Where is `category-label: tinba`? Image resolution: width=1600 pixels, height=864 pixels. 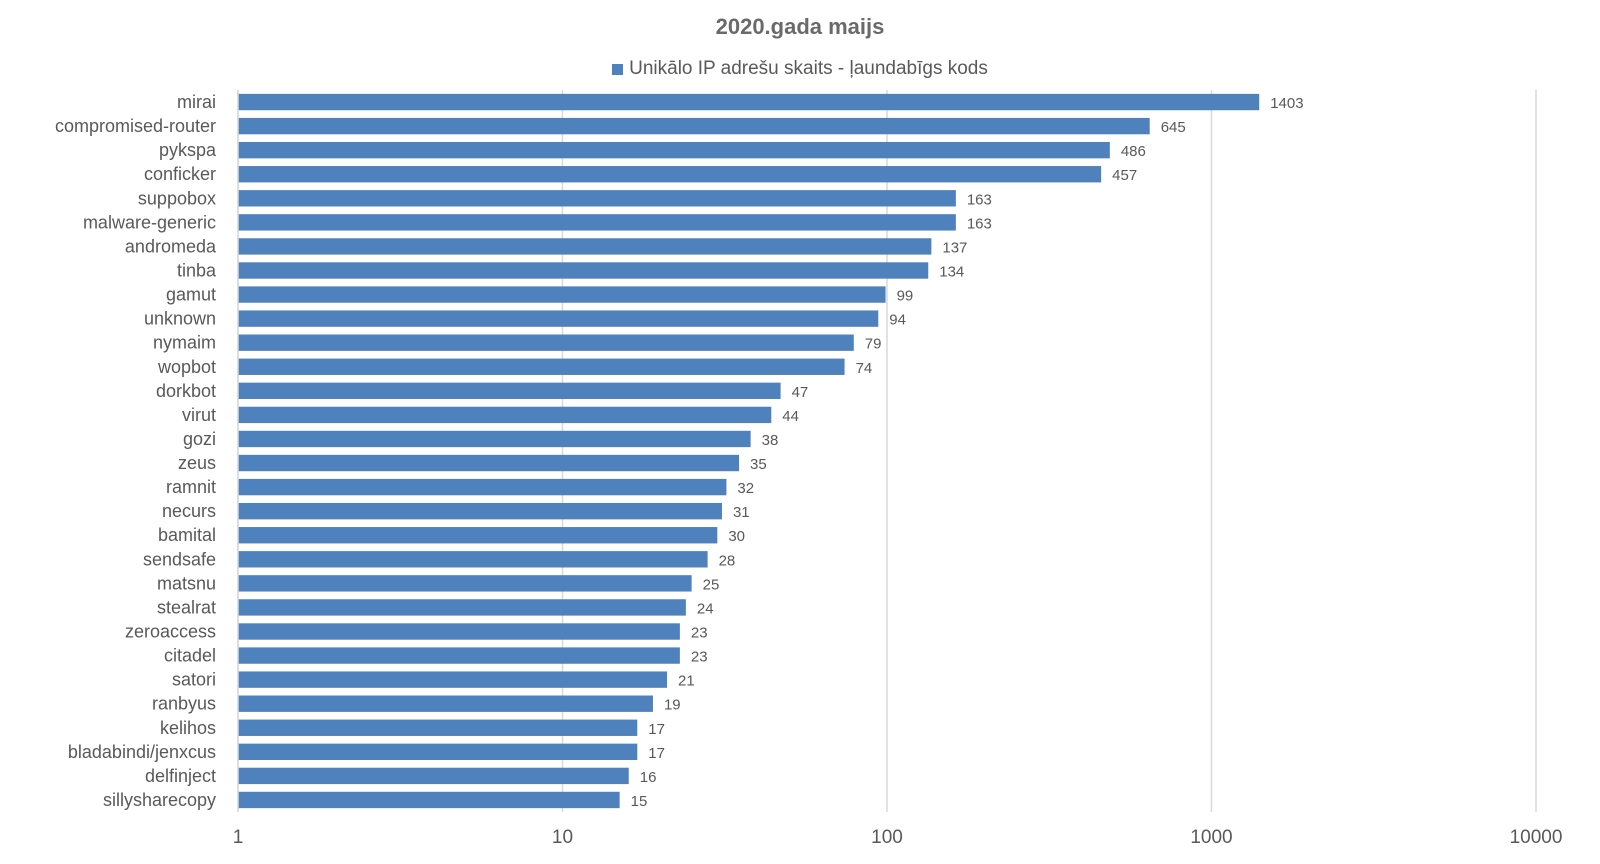
category-label: tinba is located at coordinates (197, 271).